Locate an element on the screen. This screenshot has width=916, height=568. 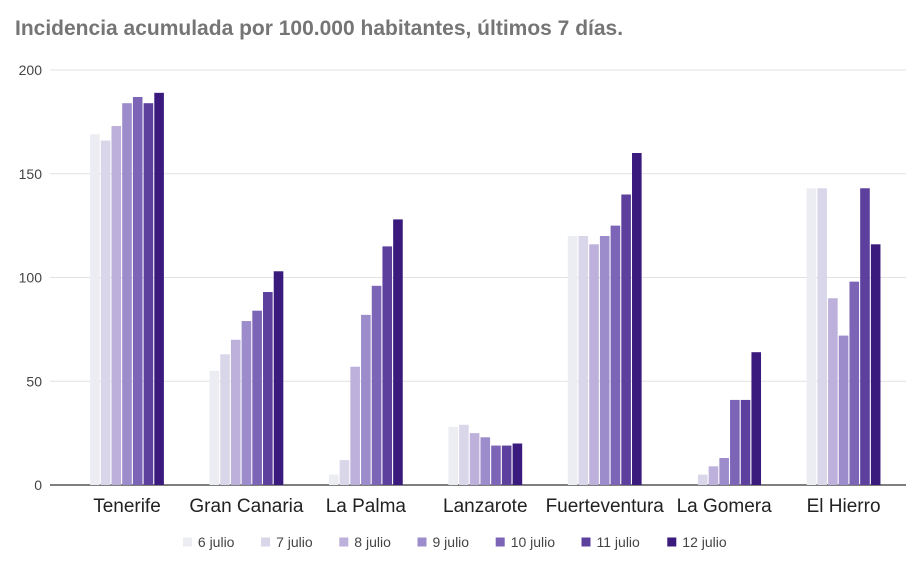
x-tick-label: Gran Canaria is located at coordinates (246, 506).